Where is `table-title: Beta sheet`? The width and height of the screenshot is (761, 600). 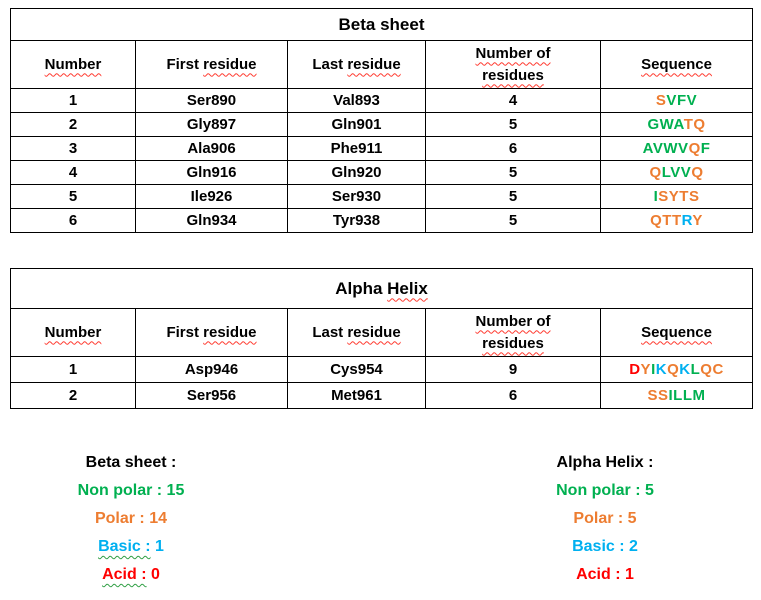
table-title: Beta sheet is located at coordinates (381, 24).